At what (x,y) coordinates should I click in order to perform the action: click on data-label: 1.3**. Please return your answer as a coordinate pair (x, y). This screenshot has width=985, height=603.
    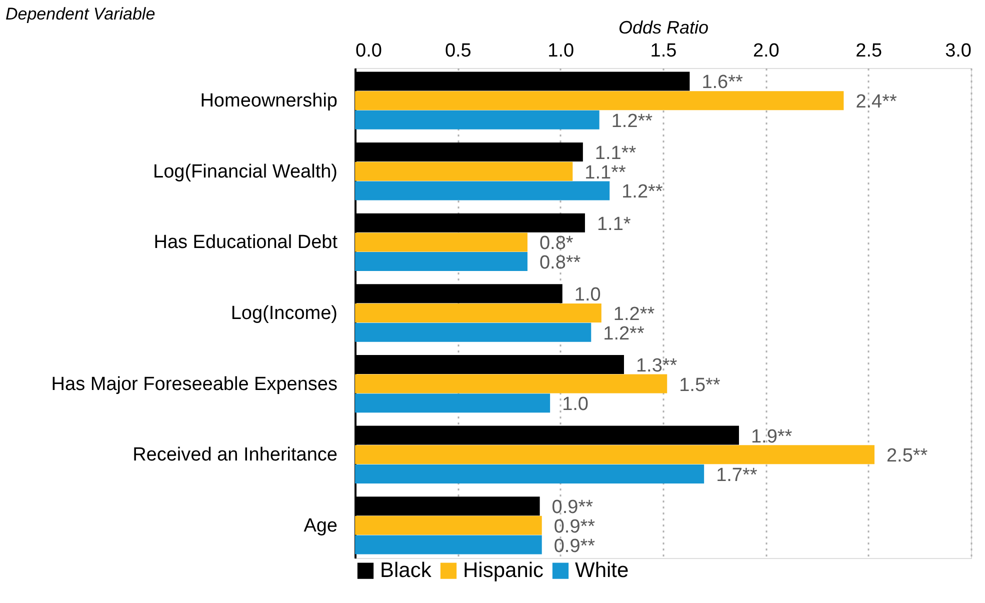
    Looking at the image, I should click on (657, 365).